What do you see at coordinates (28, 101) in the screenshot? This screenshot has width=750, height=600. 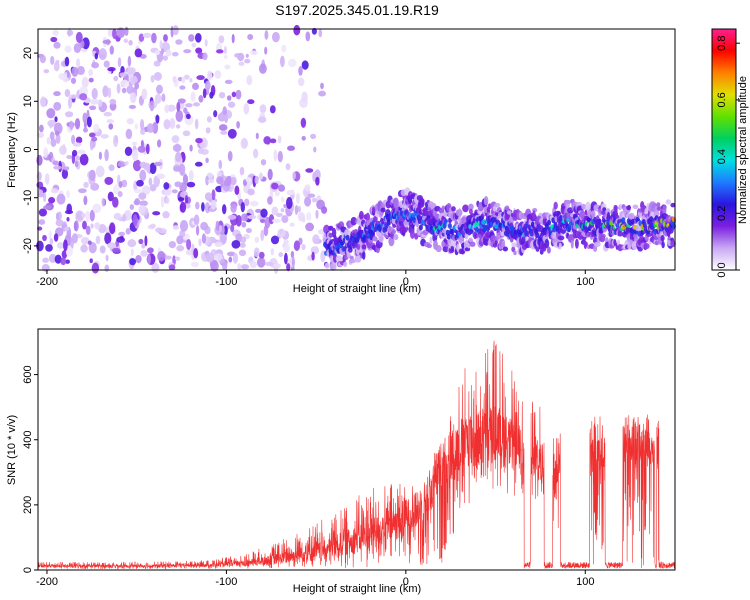 I see `spectrogram-y-tick-label: 10` at bounding box center [28, 101].